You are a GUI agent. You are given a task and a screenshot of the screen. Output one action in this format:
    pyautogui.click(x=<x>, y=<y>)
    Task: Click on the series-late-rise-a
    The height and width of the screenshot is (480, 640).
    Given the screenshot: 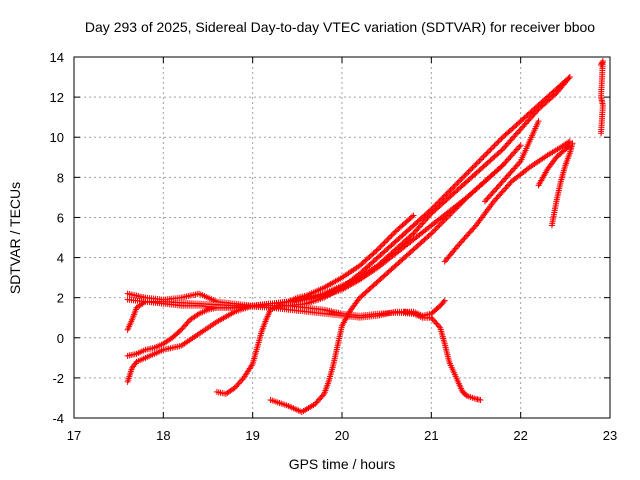 What is the action you would take?
    pyautogui.click(x=507, y=201)
    